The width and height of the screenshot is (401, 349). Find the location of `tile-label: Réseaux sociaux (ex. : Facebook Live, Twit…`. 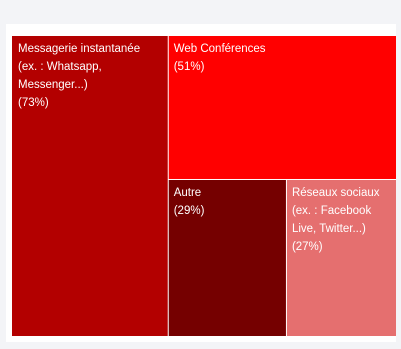

tile-label: Réseaux sociaux (ex. : Facebook Live, Twit… is located at coordinates (336, 220).